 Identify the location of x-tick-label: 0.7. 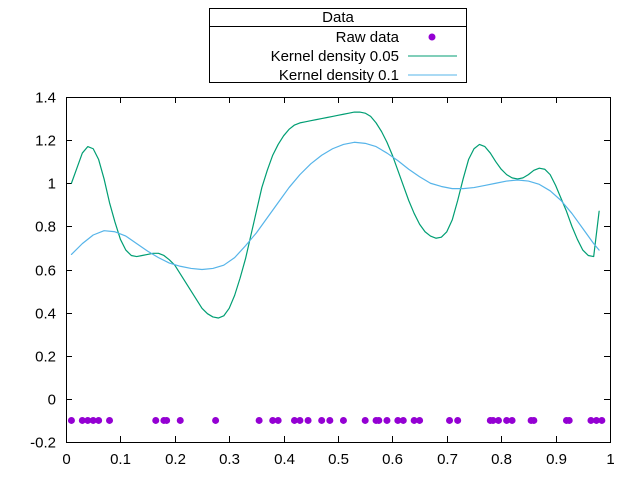
(447, 459).